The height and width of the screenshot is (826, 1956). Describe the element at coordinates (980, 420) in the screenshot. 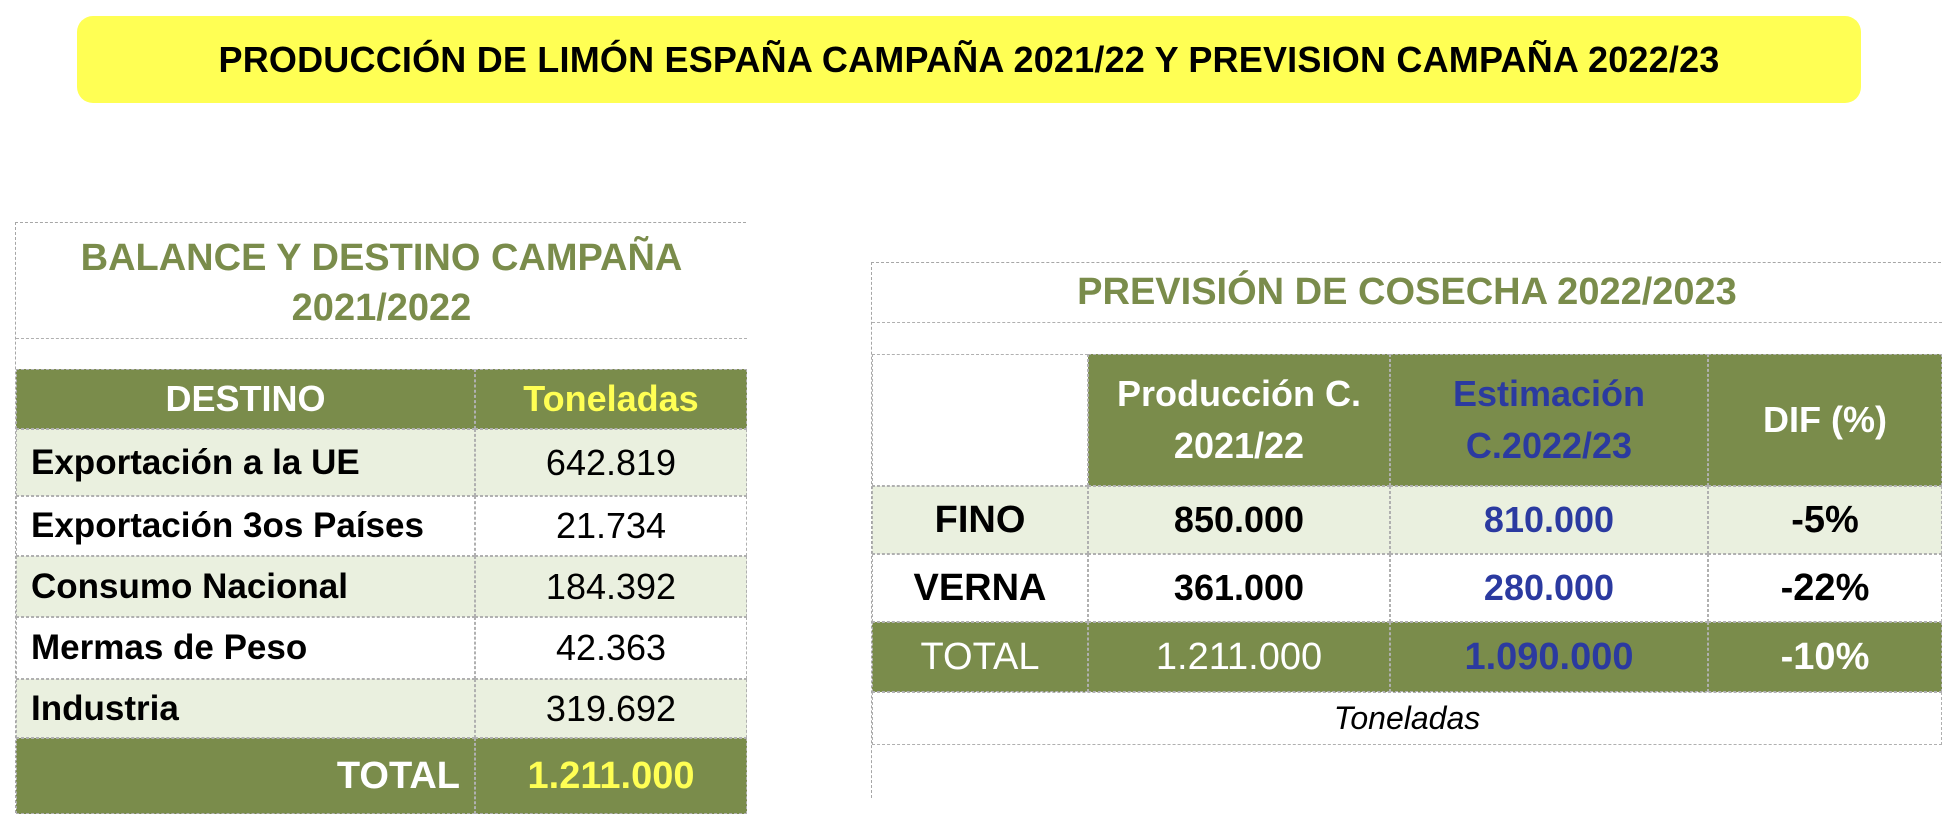

I see `header-blank-cell` at that location.